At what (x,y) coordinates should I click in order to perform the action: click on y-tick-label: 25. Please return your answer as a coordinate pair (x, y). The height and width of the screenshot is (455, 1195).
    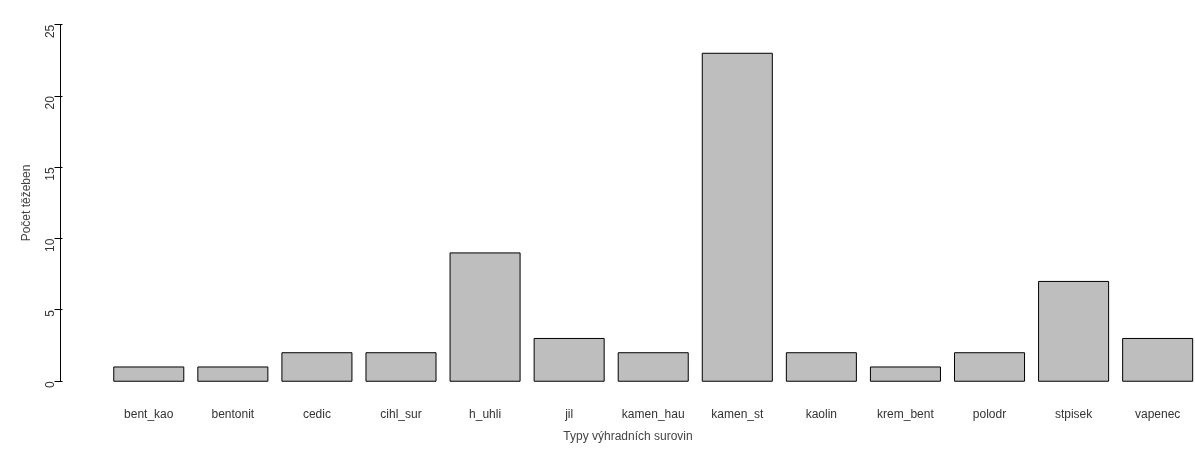
    Looking at the image, I should click on (50, 31).